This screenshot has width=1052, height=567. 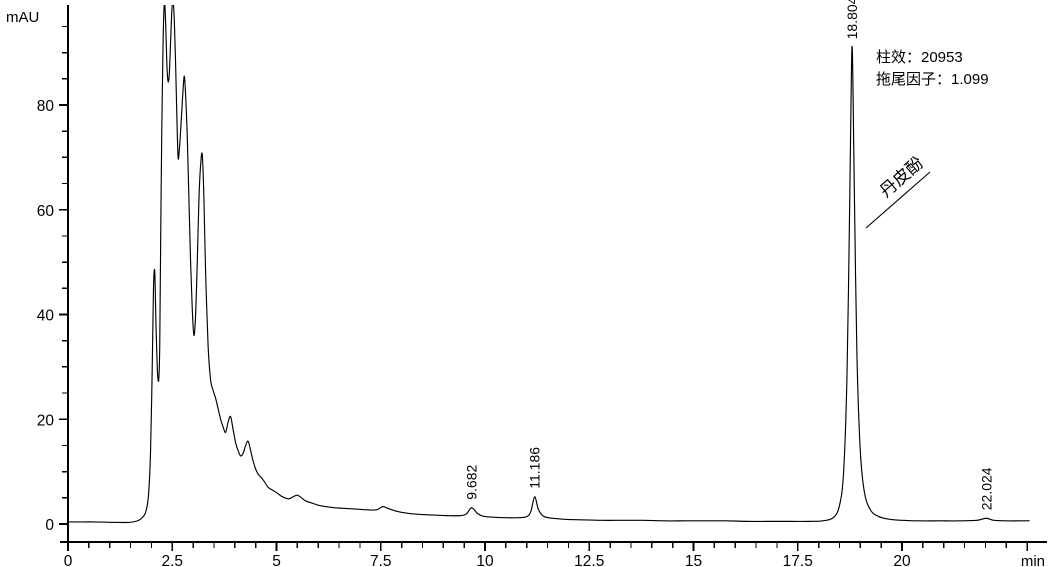 What do you see at coordinates (919, 57) in the screenshot?
I see `annotation-column-efficiency: 柱效：20953` at bounding box center [919, 57].